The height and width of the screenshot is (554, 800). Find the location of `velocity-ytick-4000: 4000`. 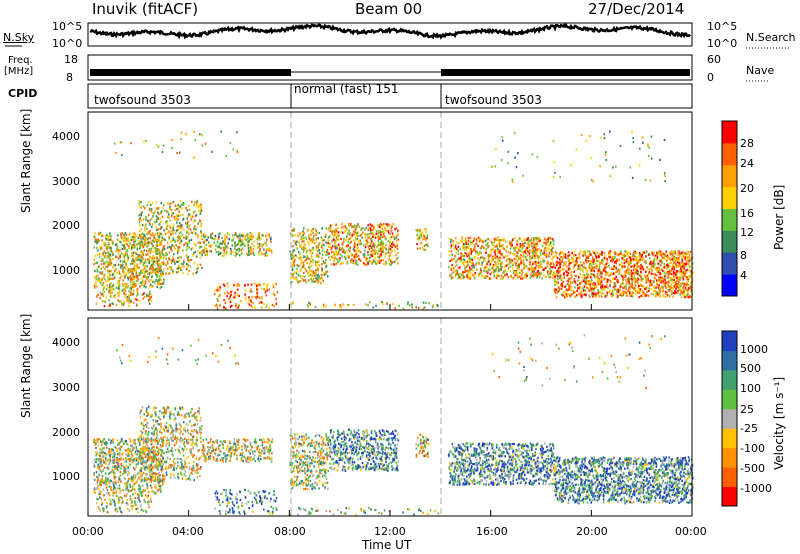

velocity-ytick-4000: 4000 is located at coordinates (66, 342).